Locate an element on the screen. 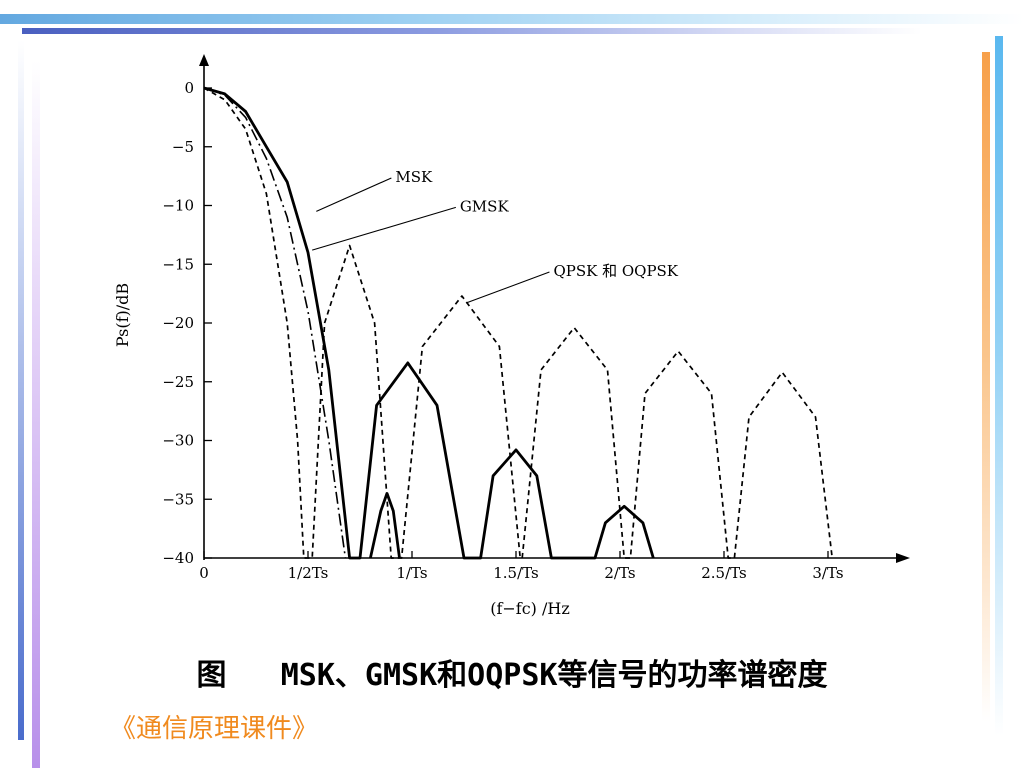  right-decor-bar-orange is located at coordinates (986, 387).